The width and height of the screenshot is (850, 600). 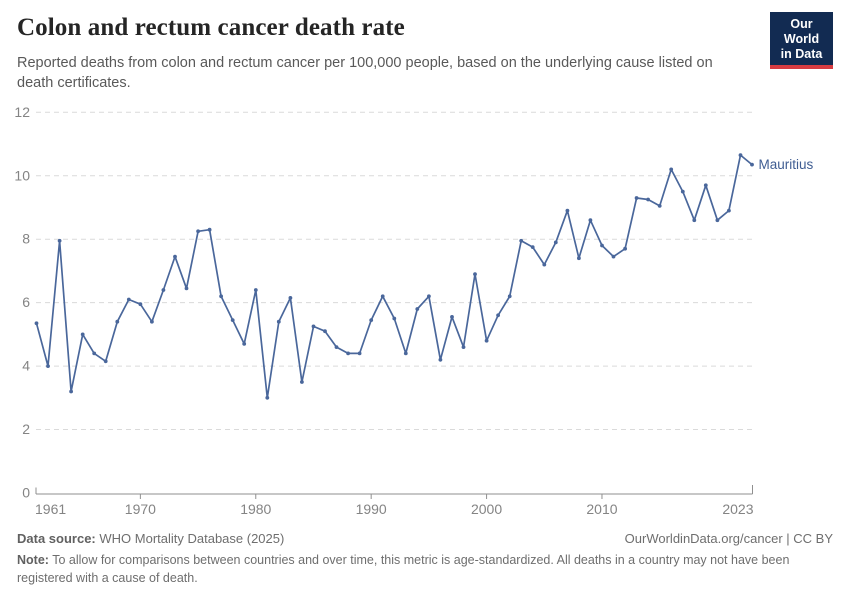 I want to click on data-source-label: Data source:, so click(x=56, y=538).